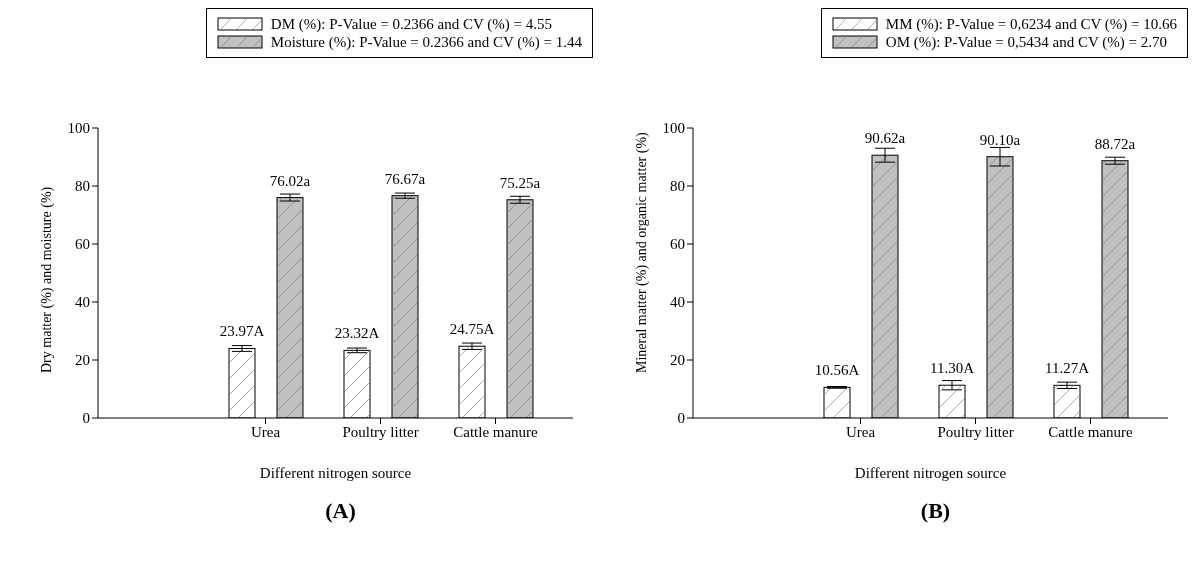 The height and width of the screenshot is (569, 1200). I want to click on legend-label: OM (%): P-Value = 0,5434 and CV (%) = 2.70, so click(1026, 42).